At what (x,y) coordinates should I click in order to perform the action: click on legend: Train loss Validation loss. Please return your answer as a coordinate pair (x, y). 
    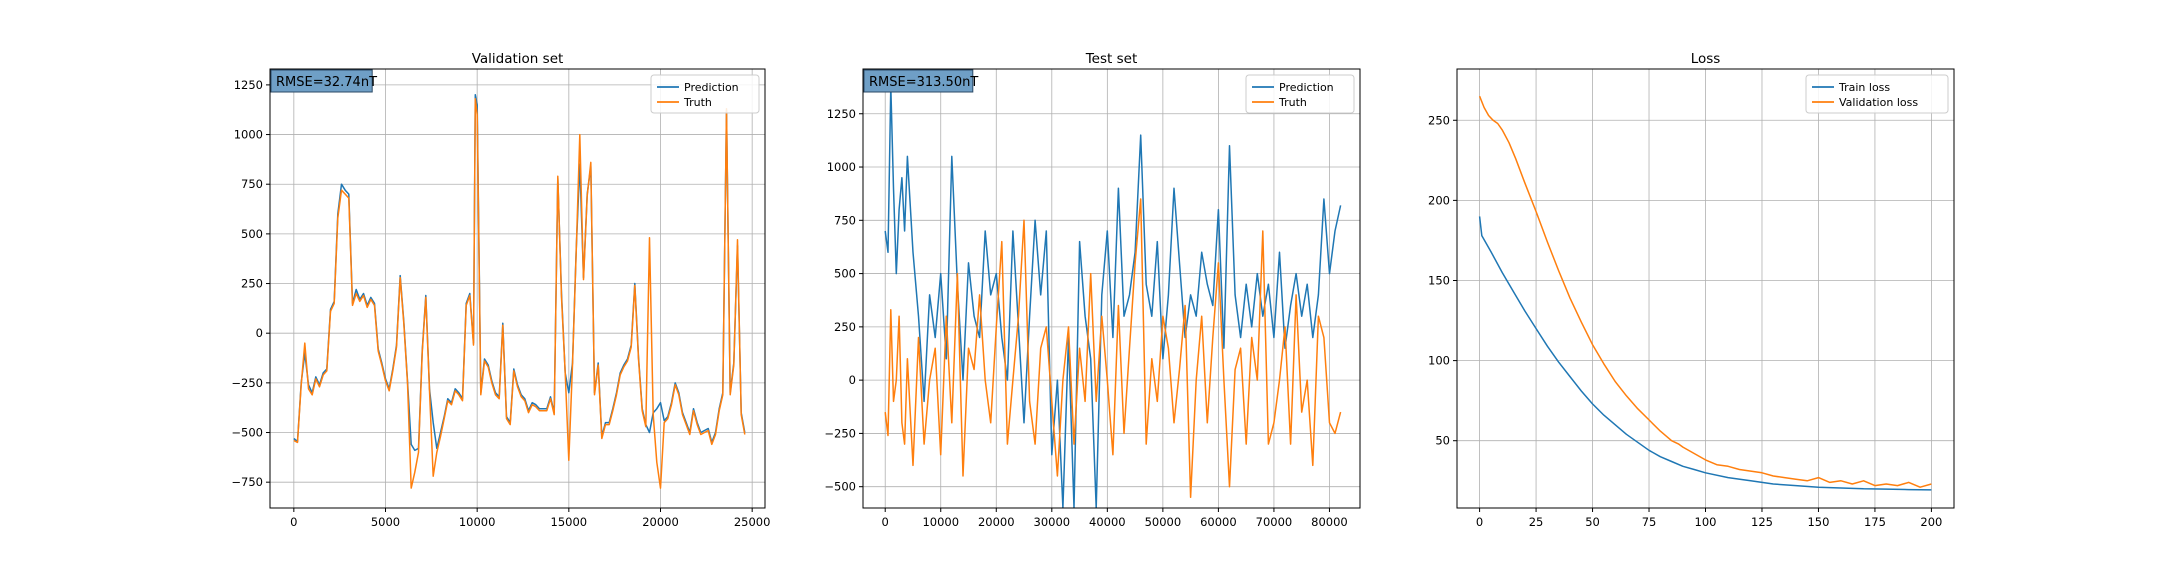
    Looking at the image, I should click on (1877, 94).